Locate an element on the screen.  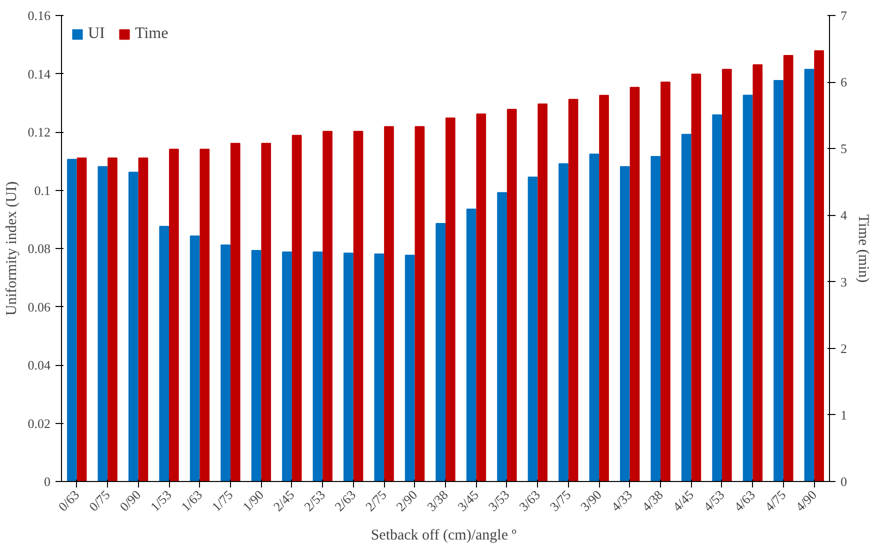
y-tick-label: 0.16 is located at coordinates (39, 15).